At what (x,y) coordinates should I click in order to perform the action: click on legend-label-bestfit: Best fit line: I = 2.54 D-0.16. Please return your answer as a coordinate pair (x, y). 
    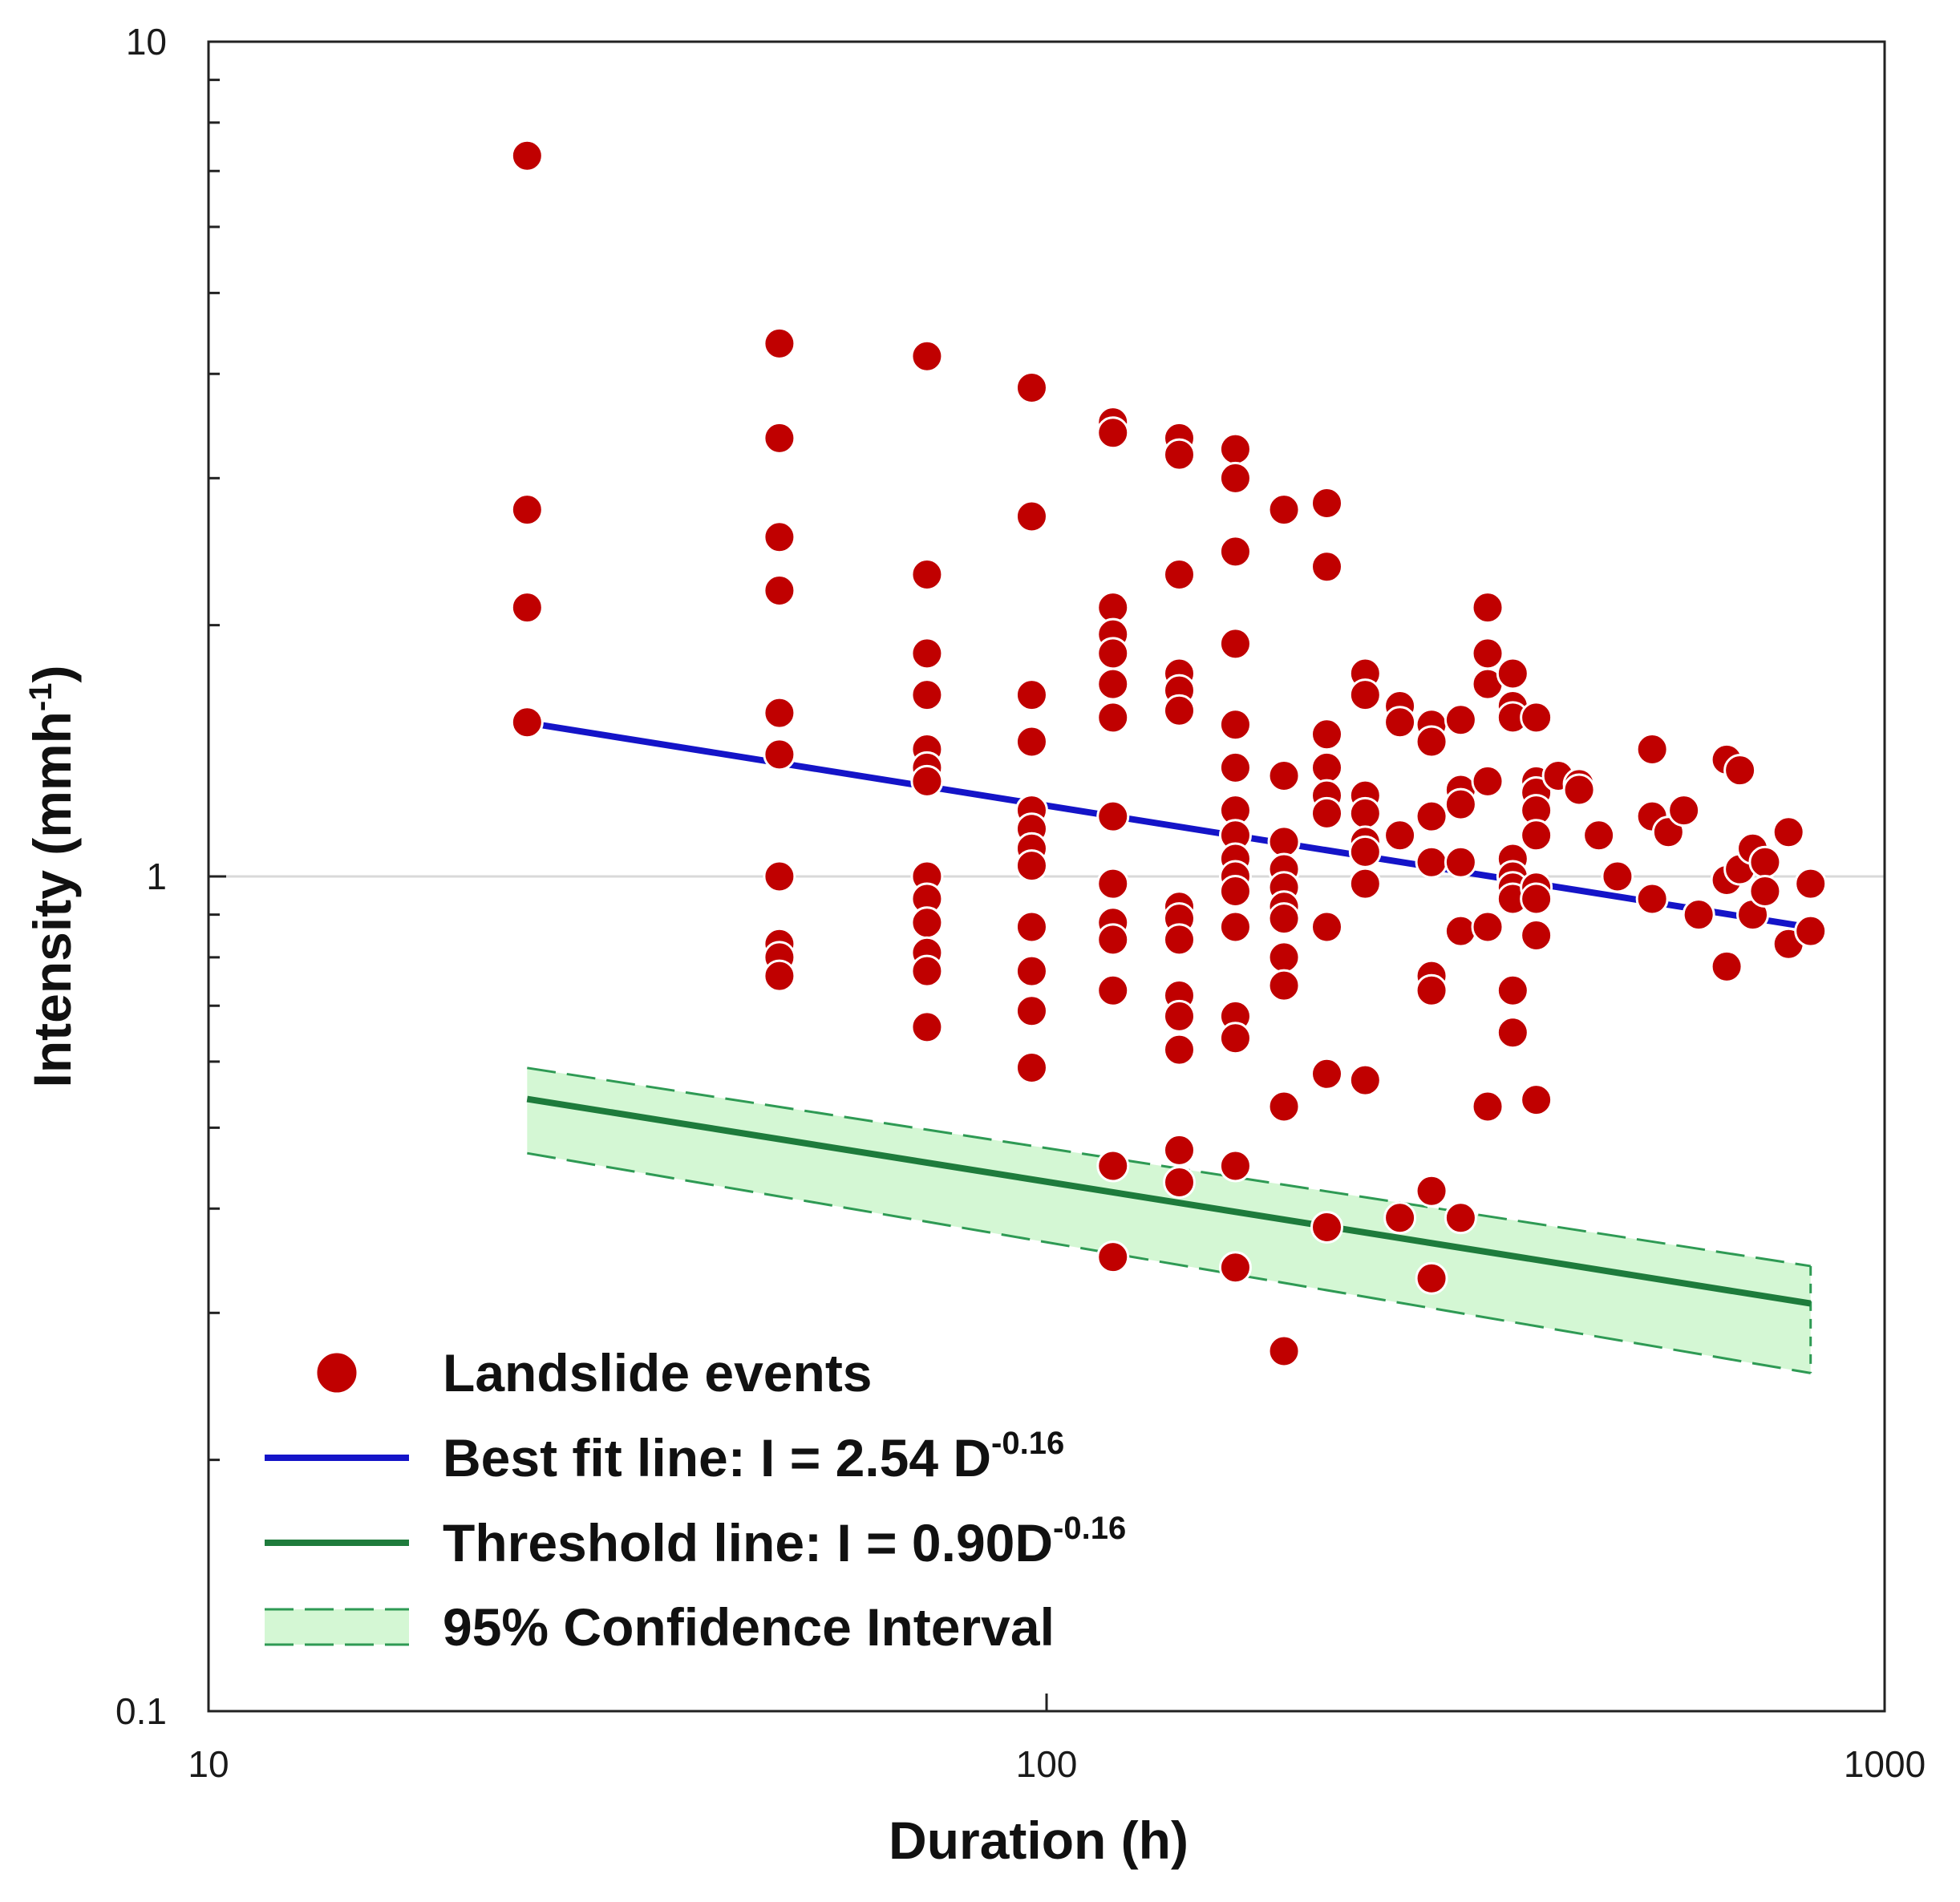
    Looking at the image, I should click on (753, 1456).